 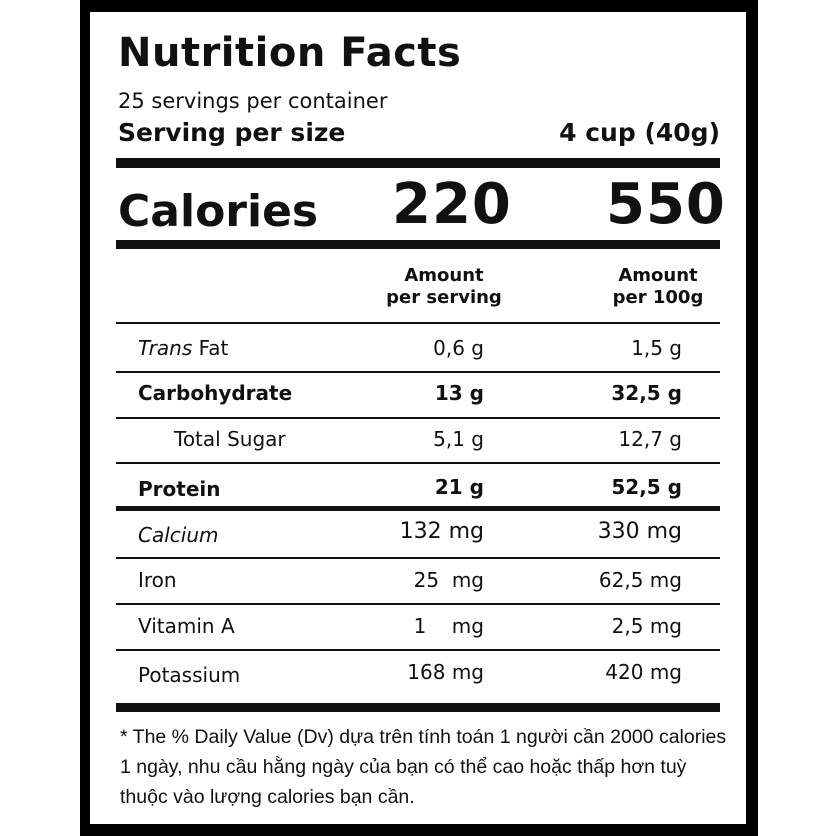 I want to click on nutrient-label-trans-fat: Trans Fat, so click(x=183, y=348).